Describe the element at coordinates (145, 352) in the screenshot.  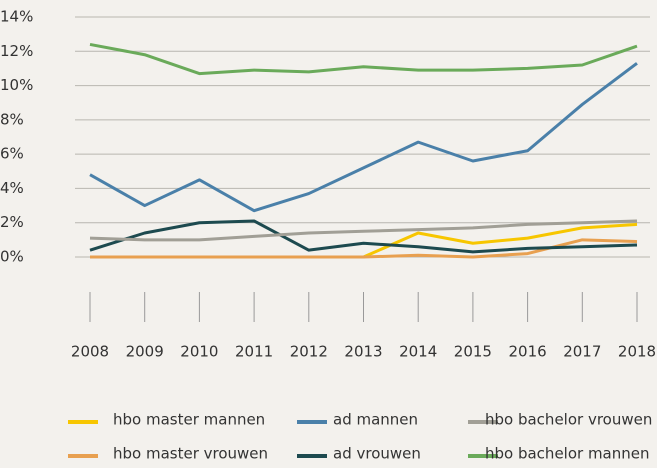
I see `x-tick-label: 2009` at that location.